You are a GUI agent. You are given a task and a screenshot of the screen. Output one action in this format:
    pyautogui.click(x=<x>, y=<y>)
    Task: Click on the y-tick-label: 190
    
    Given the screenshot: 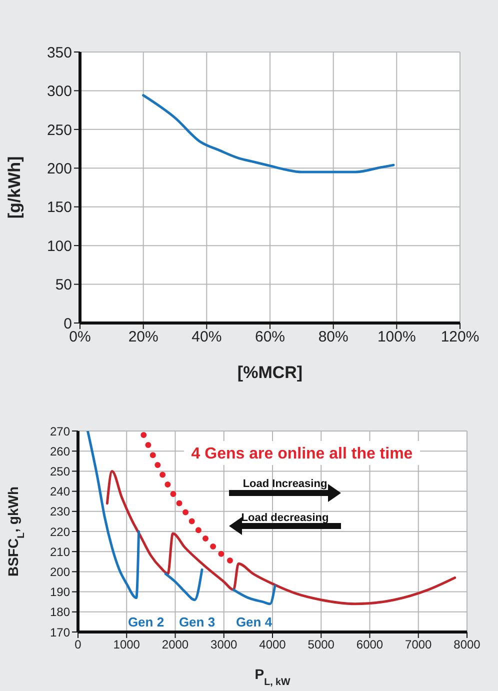 What is the action you would take?
    pyautogui.click(x=60, y=592)
    